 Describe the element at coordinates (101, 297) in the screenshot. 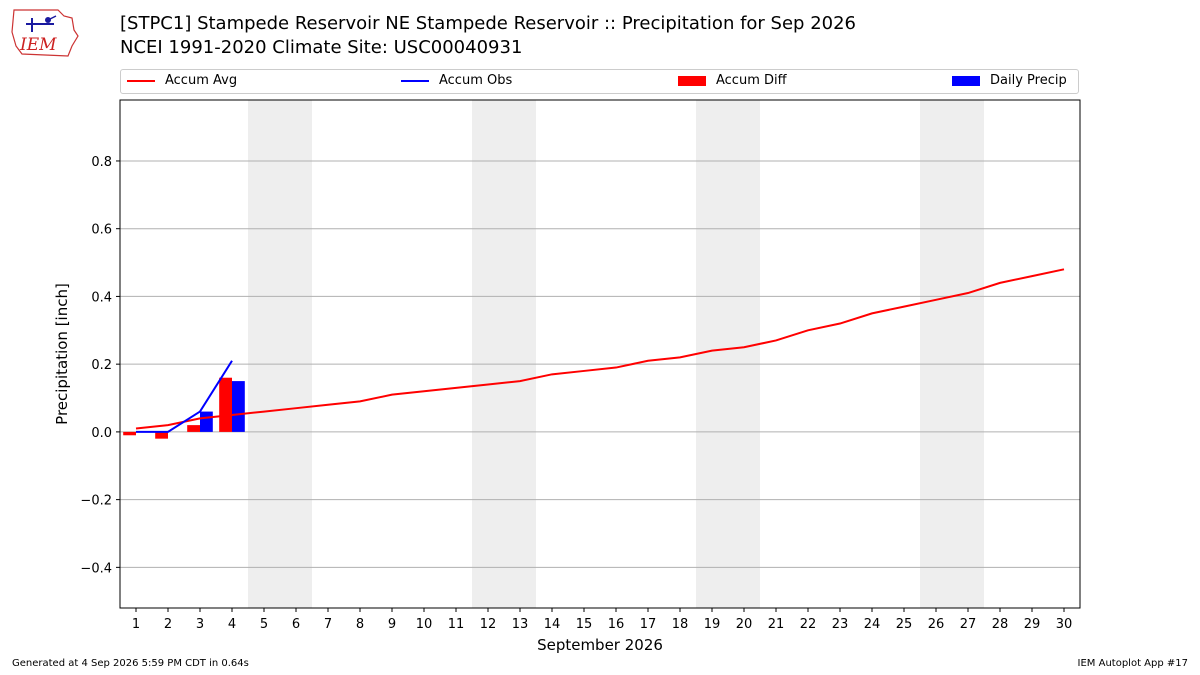

I see `y-tick-label: 0.4` at that location.